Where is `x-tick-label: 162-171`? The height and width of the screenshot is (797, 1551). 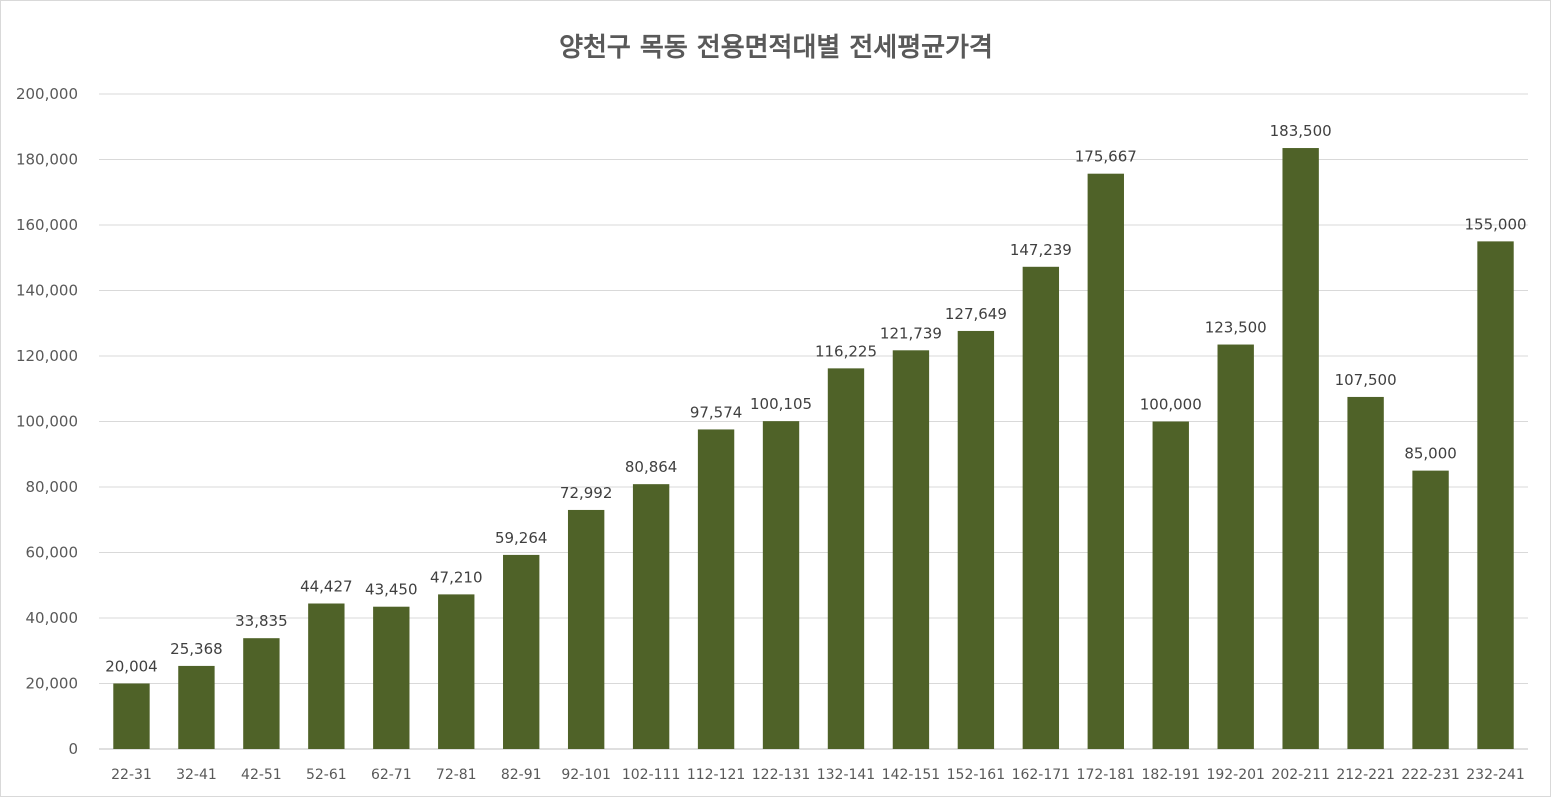
x-tick-label: 162-171 is located at coordinates (1041, 775).